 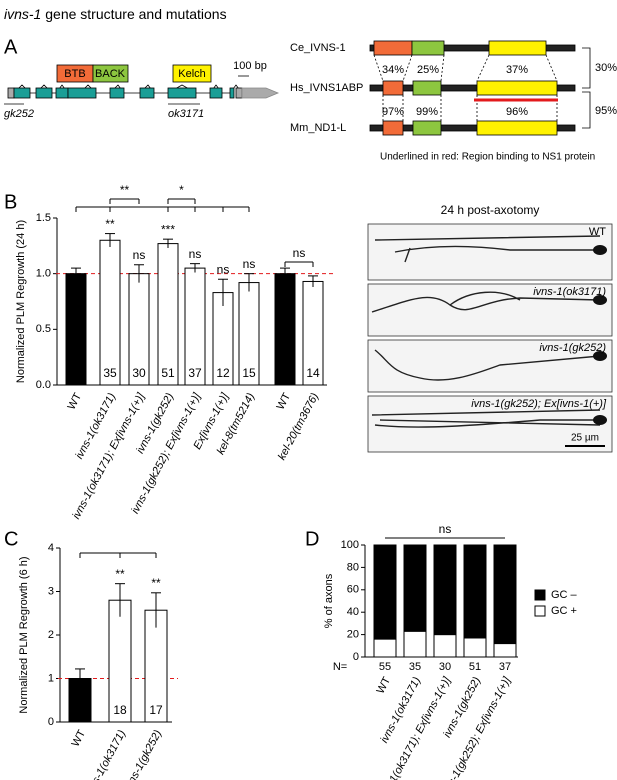 I want to click on n-label: 15, so click(x=249, y=373).